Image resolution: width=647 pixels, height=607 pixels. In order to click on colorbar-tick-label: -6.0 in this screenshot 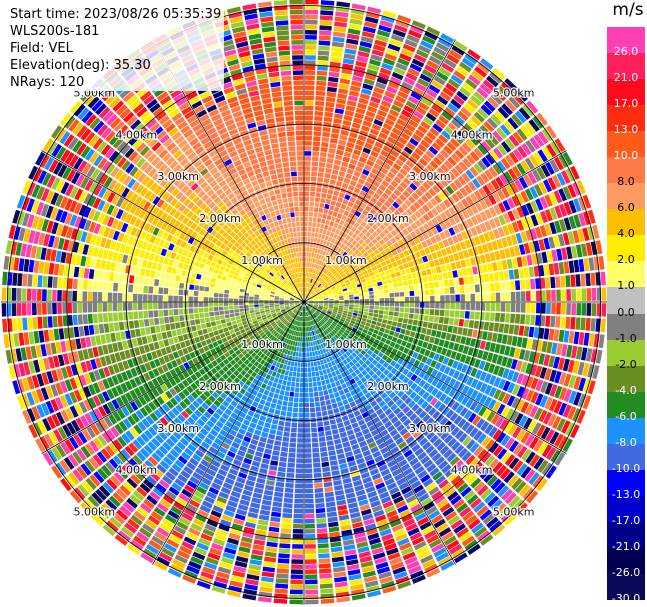, I will do `click(626, 416)`.